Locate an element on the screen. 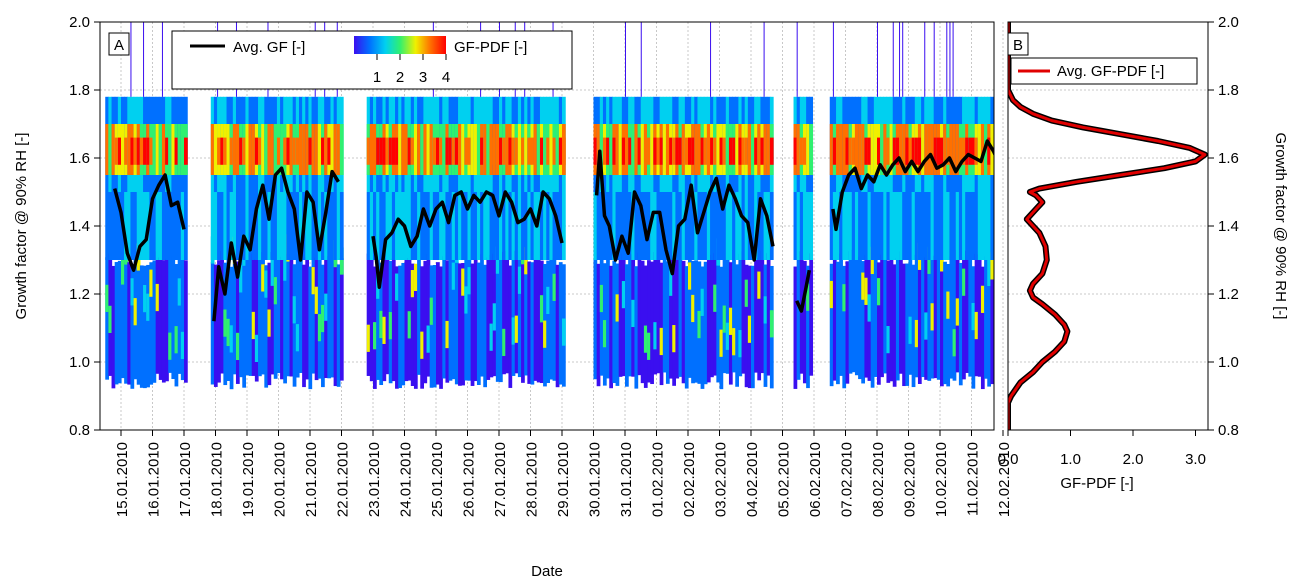 Image resolution: width=1294 pixels, height=581 pixels. x-tick-label: 15.01.2010 is located at coordinates (122, 479).